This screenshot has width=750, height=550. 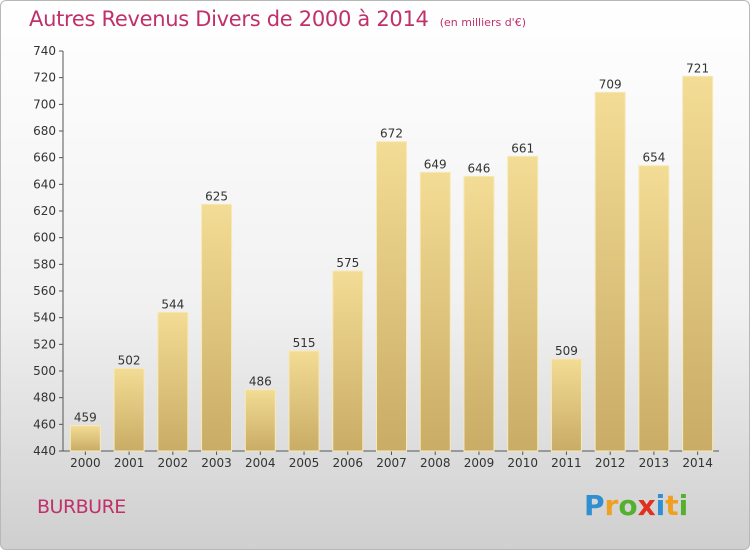 What do you see at coordinates (479, 168) in the screenshot?
I see `bar-value-label: 646` at bounding box center [479, 168].